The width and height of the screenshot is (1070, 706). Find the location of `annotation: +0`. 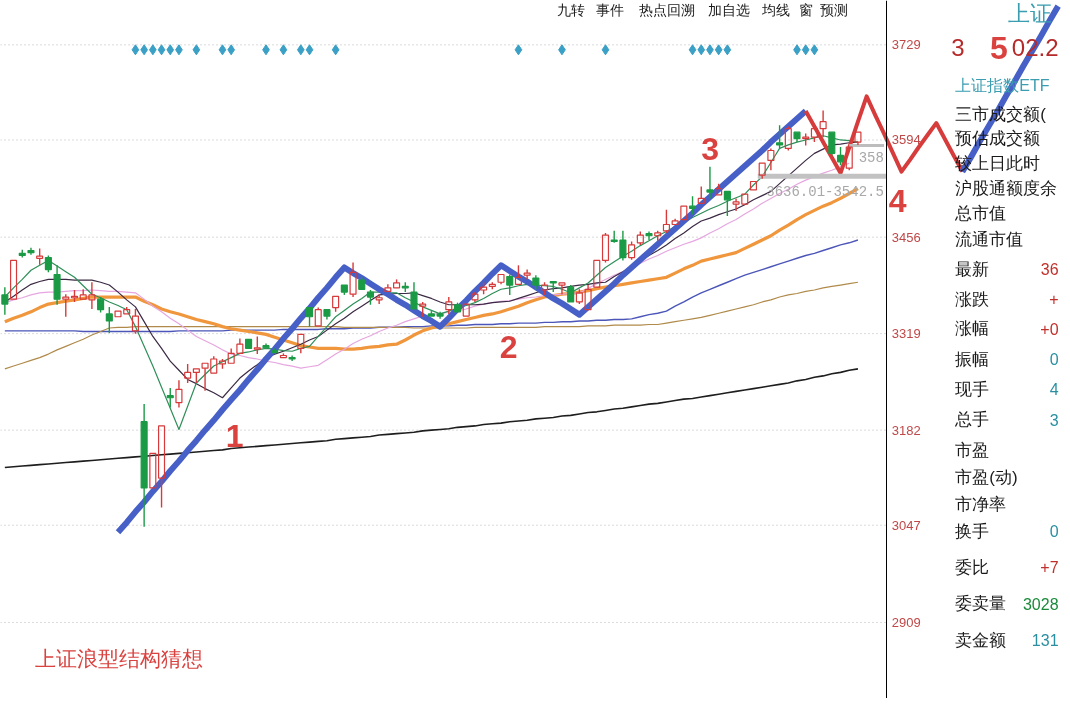

annotation: +0 is located at coordinates (1049, 329).